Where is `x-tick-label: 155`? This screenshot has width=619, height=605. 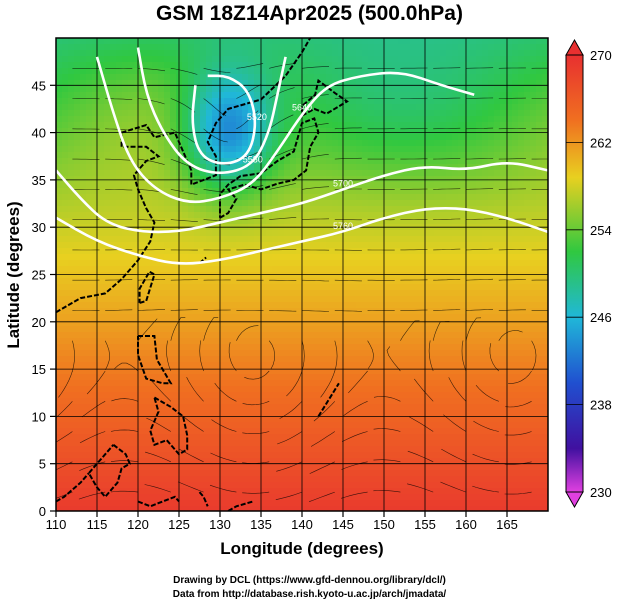 x-tick-label: 155 is located at coordinates (425, 524).